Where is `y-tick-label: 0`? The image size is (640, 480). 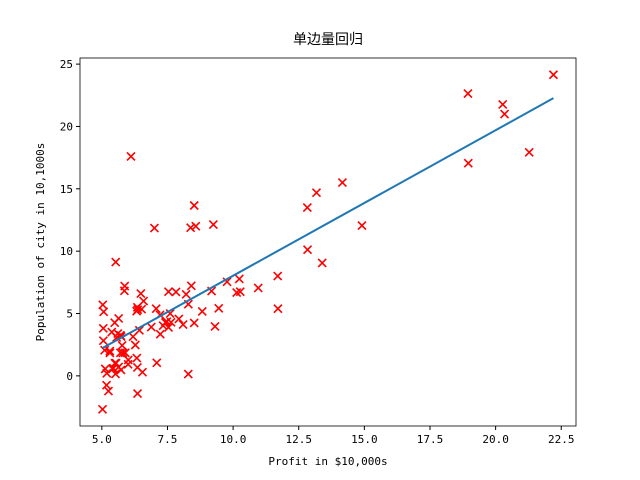
y-tick-label: 0 is located at coordinates (69, 376).